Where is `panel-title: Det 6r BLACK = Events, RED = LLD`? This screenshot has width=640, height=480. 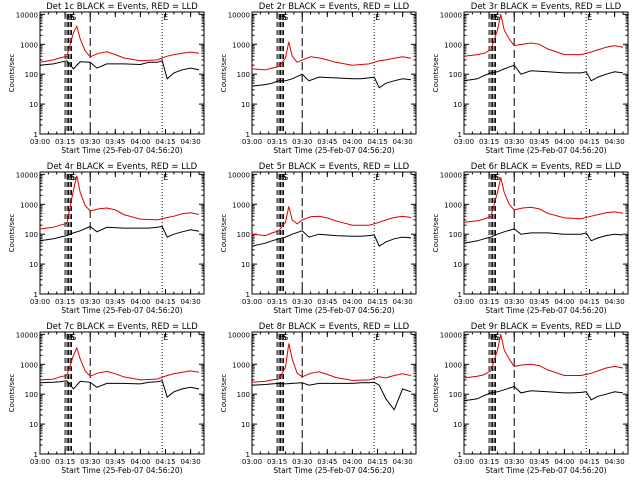
panel-title: Det 6r BLACK = Events, RED = LLD is located at coordinates (546, 167).